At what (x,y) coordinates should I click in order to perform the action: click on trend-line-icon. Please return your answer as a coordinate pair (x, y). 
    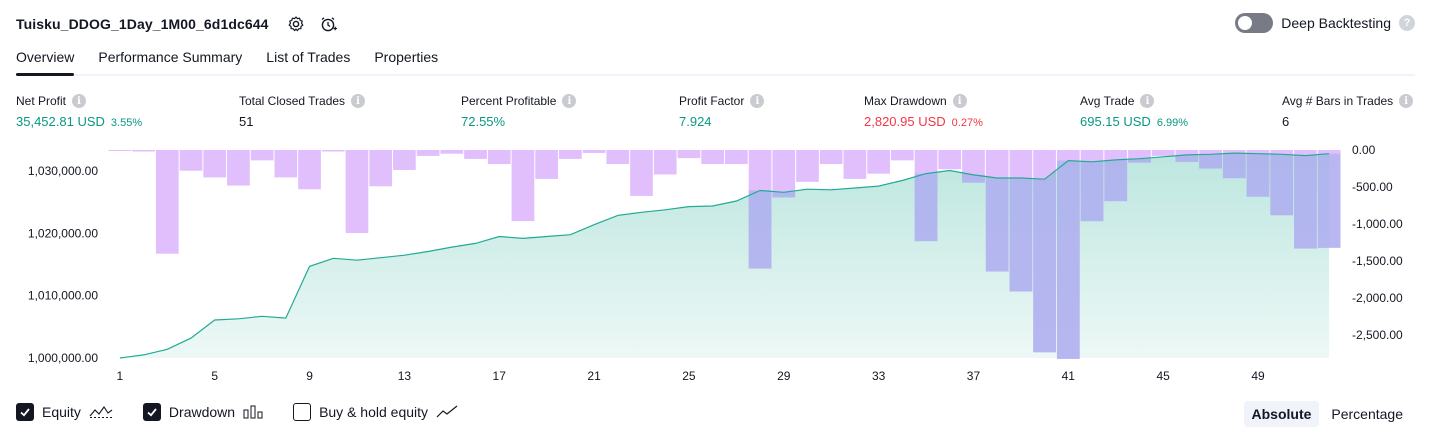
    Looking at the image, I should click on (447, 412).